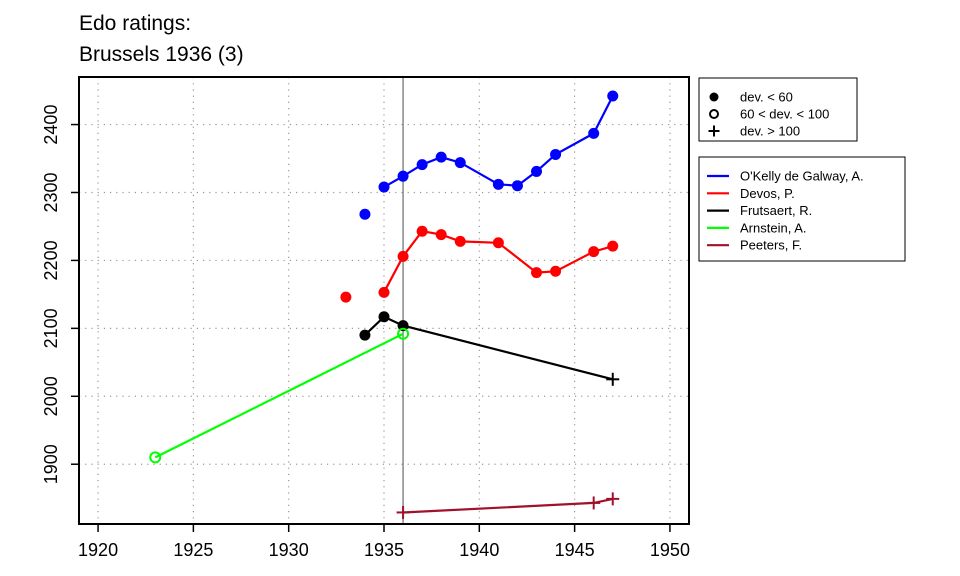 This screenshot has height=576, width=960. Describe the element at coordinates (670, 550) in the screenshot. I see `x-tick-label: 1950` at that location.